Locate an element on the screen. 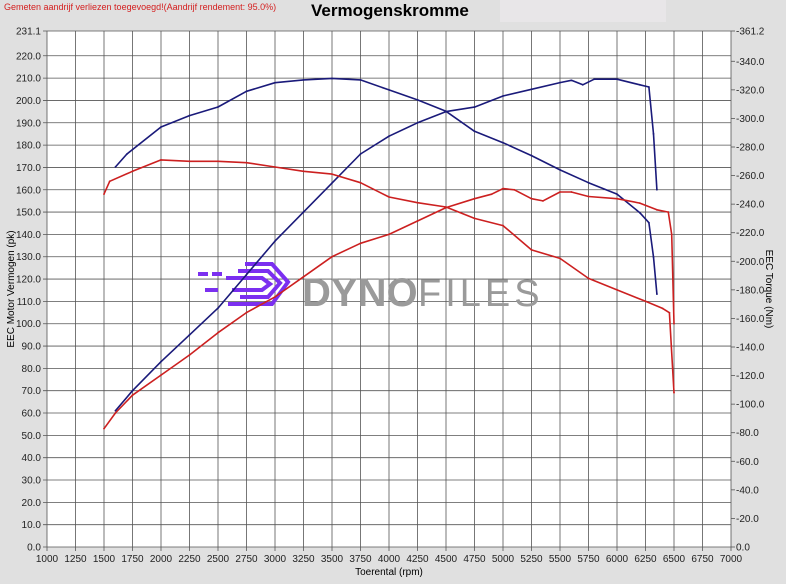 The height and width of the screenshot is (584, 786). x-tick-label: 5250 is located at coordinates (531, 559).